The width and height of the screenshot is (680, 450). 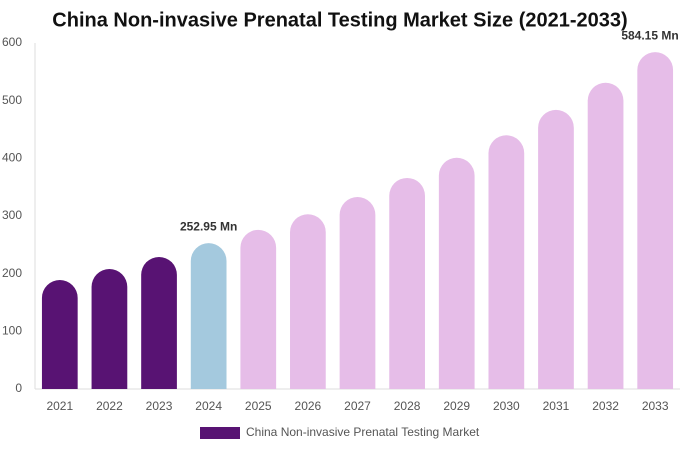 What do you see at coordinates (456, 406) in the screenshot?
I see `x-tick-label: 2029` at bounding box center [456, 406].